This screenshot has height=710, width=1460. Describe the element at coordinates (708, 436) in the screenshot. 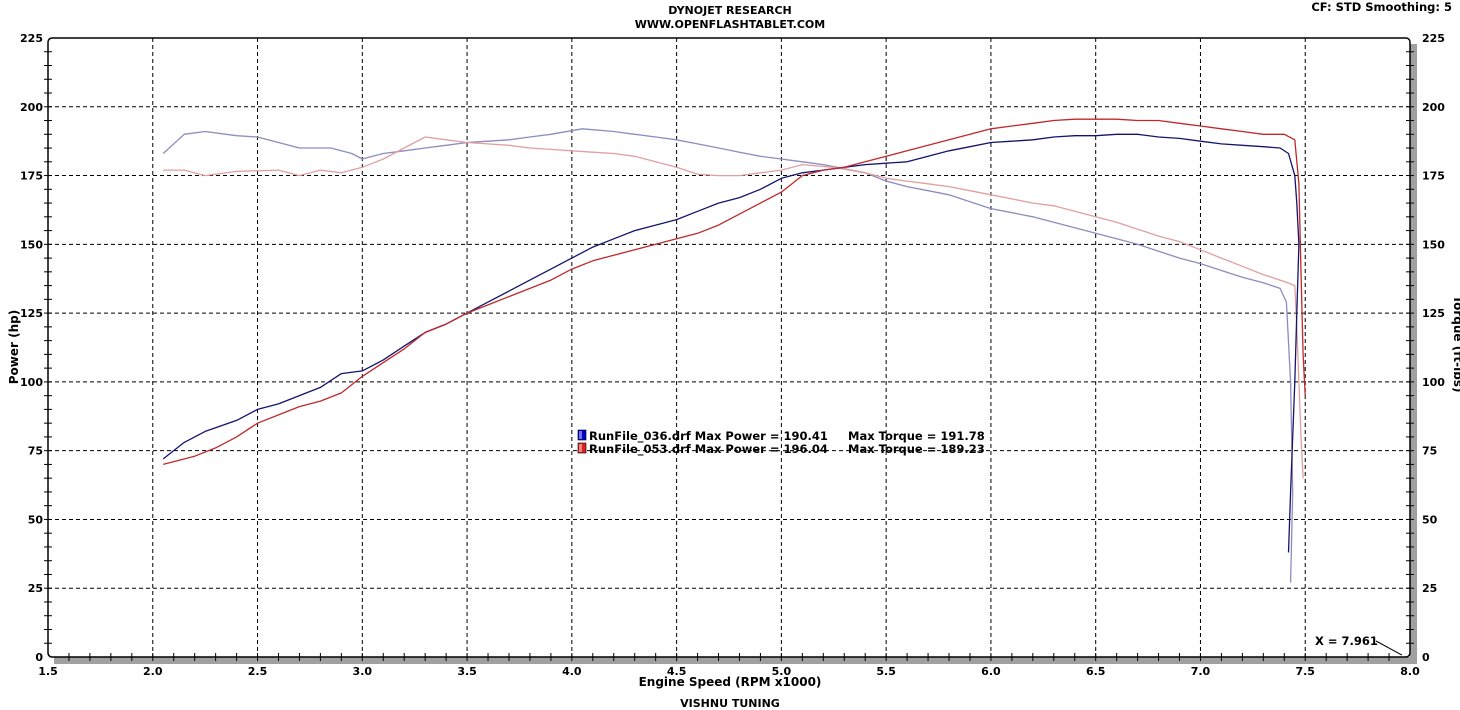

I see `legend-file-name: RunFile_036.drf Max Power = 190.41` at that location.